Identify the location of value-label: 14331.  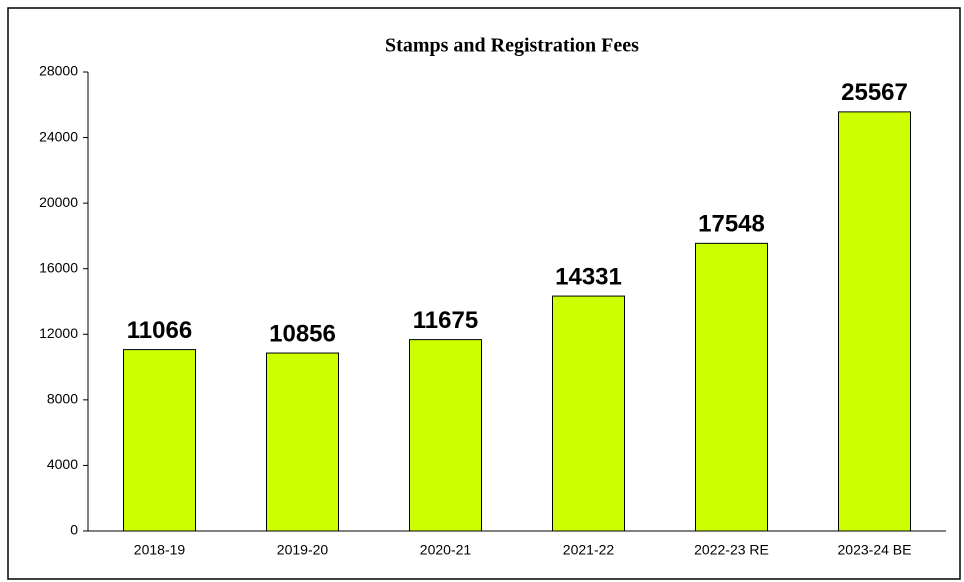
(588, 276).